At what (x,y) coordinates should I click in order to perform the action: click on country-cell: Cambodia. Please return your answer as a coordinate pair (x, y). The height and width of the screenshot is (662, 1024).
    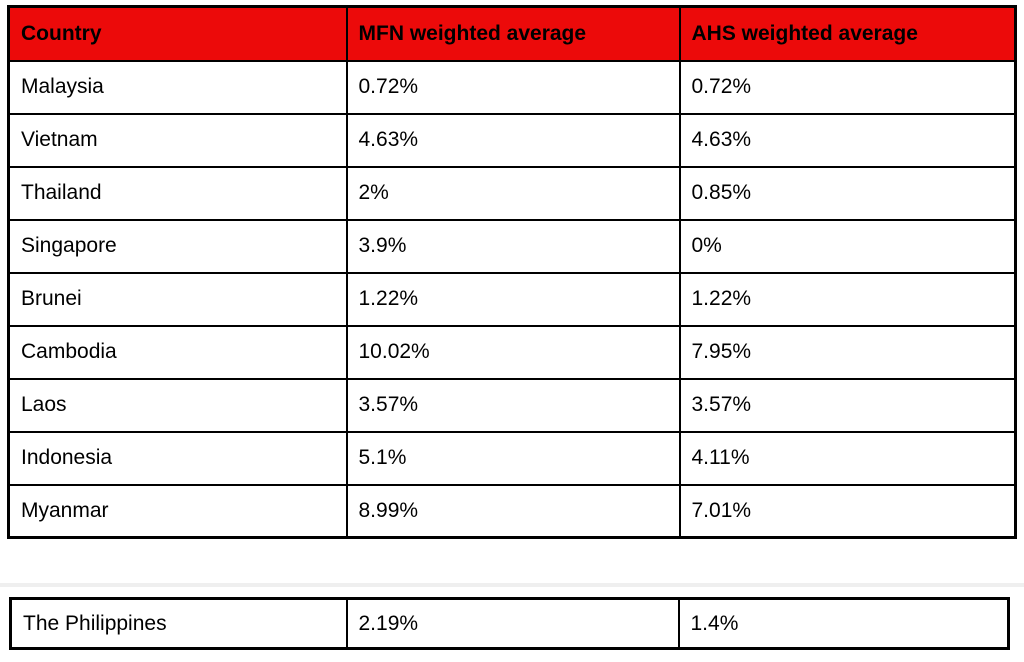
    Looking at the image, I should click on (177, 352).